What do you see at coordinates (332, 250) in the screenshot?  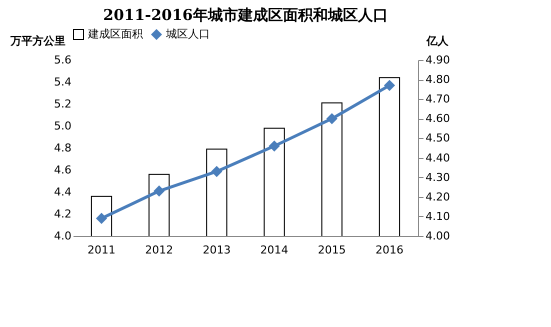 I see `x-tick-label: 2015` at bounding box center [332, 250].